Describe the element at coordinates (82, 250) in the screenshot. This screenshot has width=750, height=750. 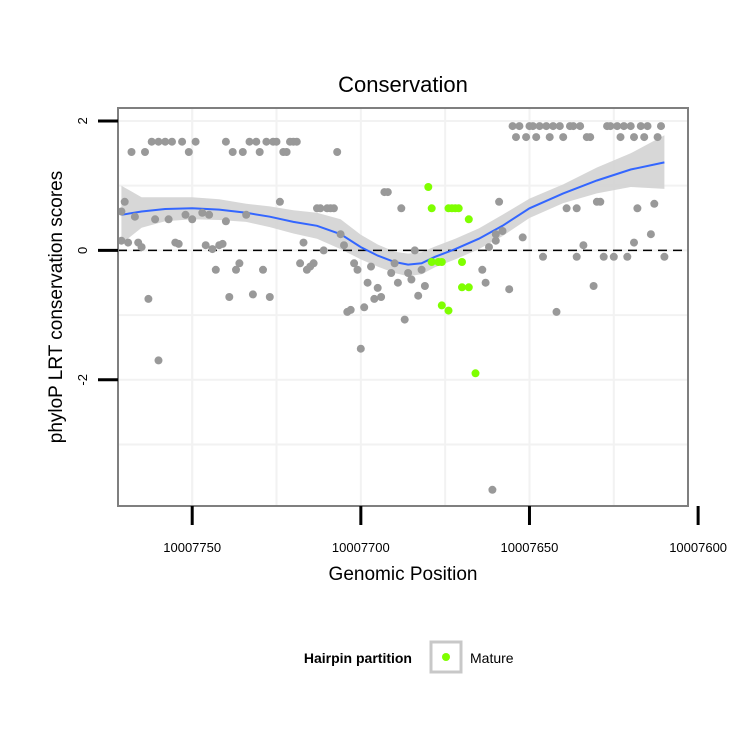
I see `y-tick-label: 0` at that location.